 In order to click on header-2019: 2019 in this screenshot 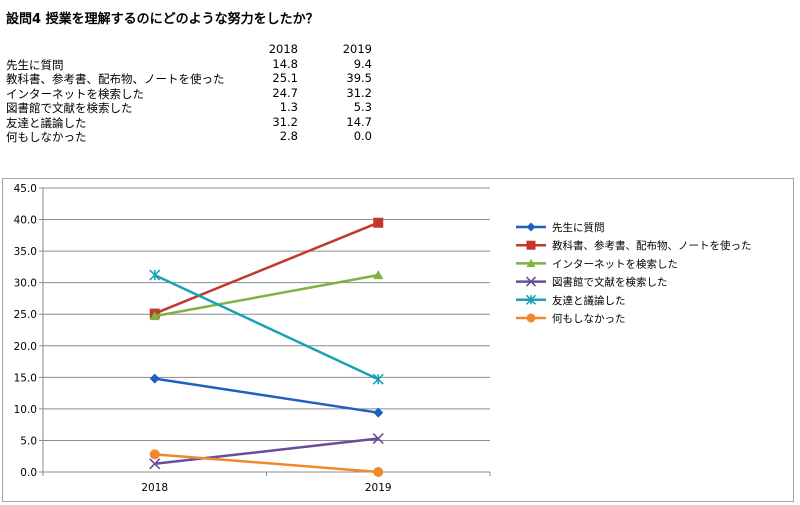, I will do `click(357, 49)`.